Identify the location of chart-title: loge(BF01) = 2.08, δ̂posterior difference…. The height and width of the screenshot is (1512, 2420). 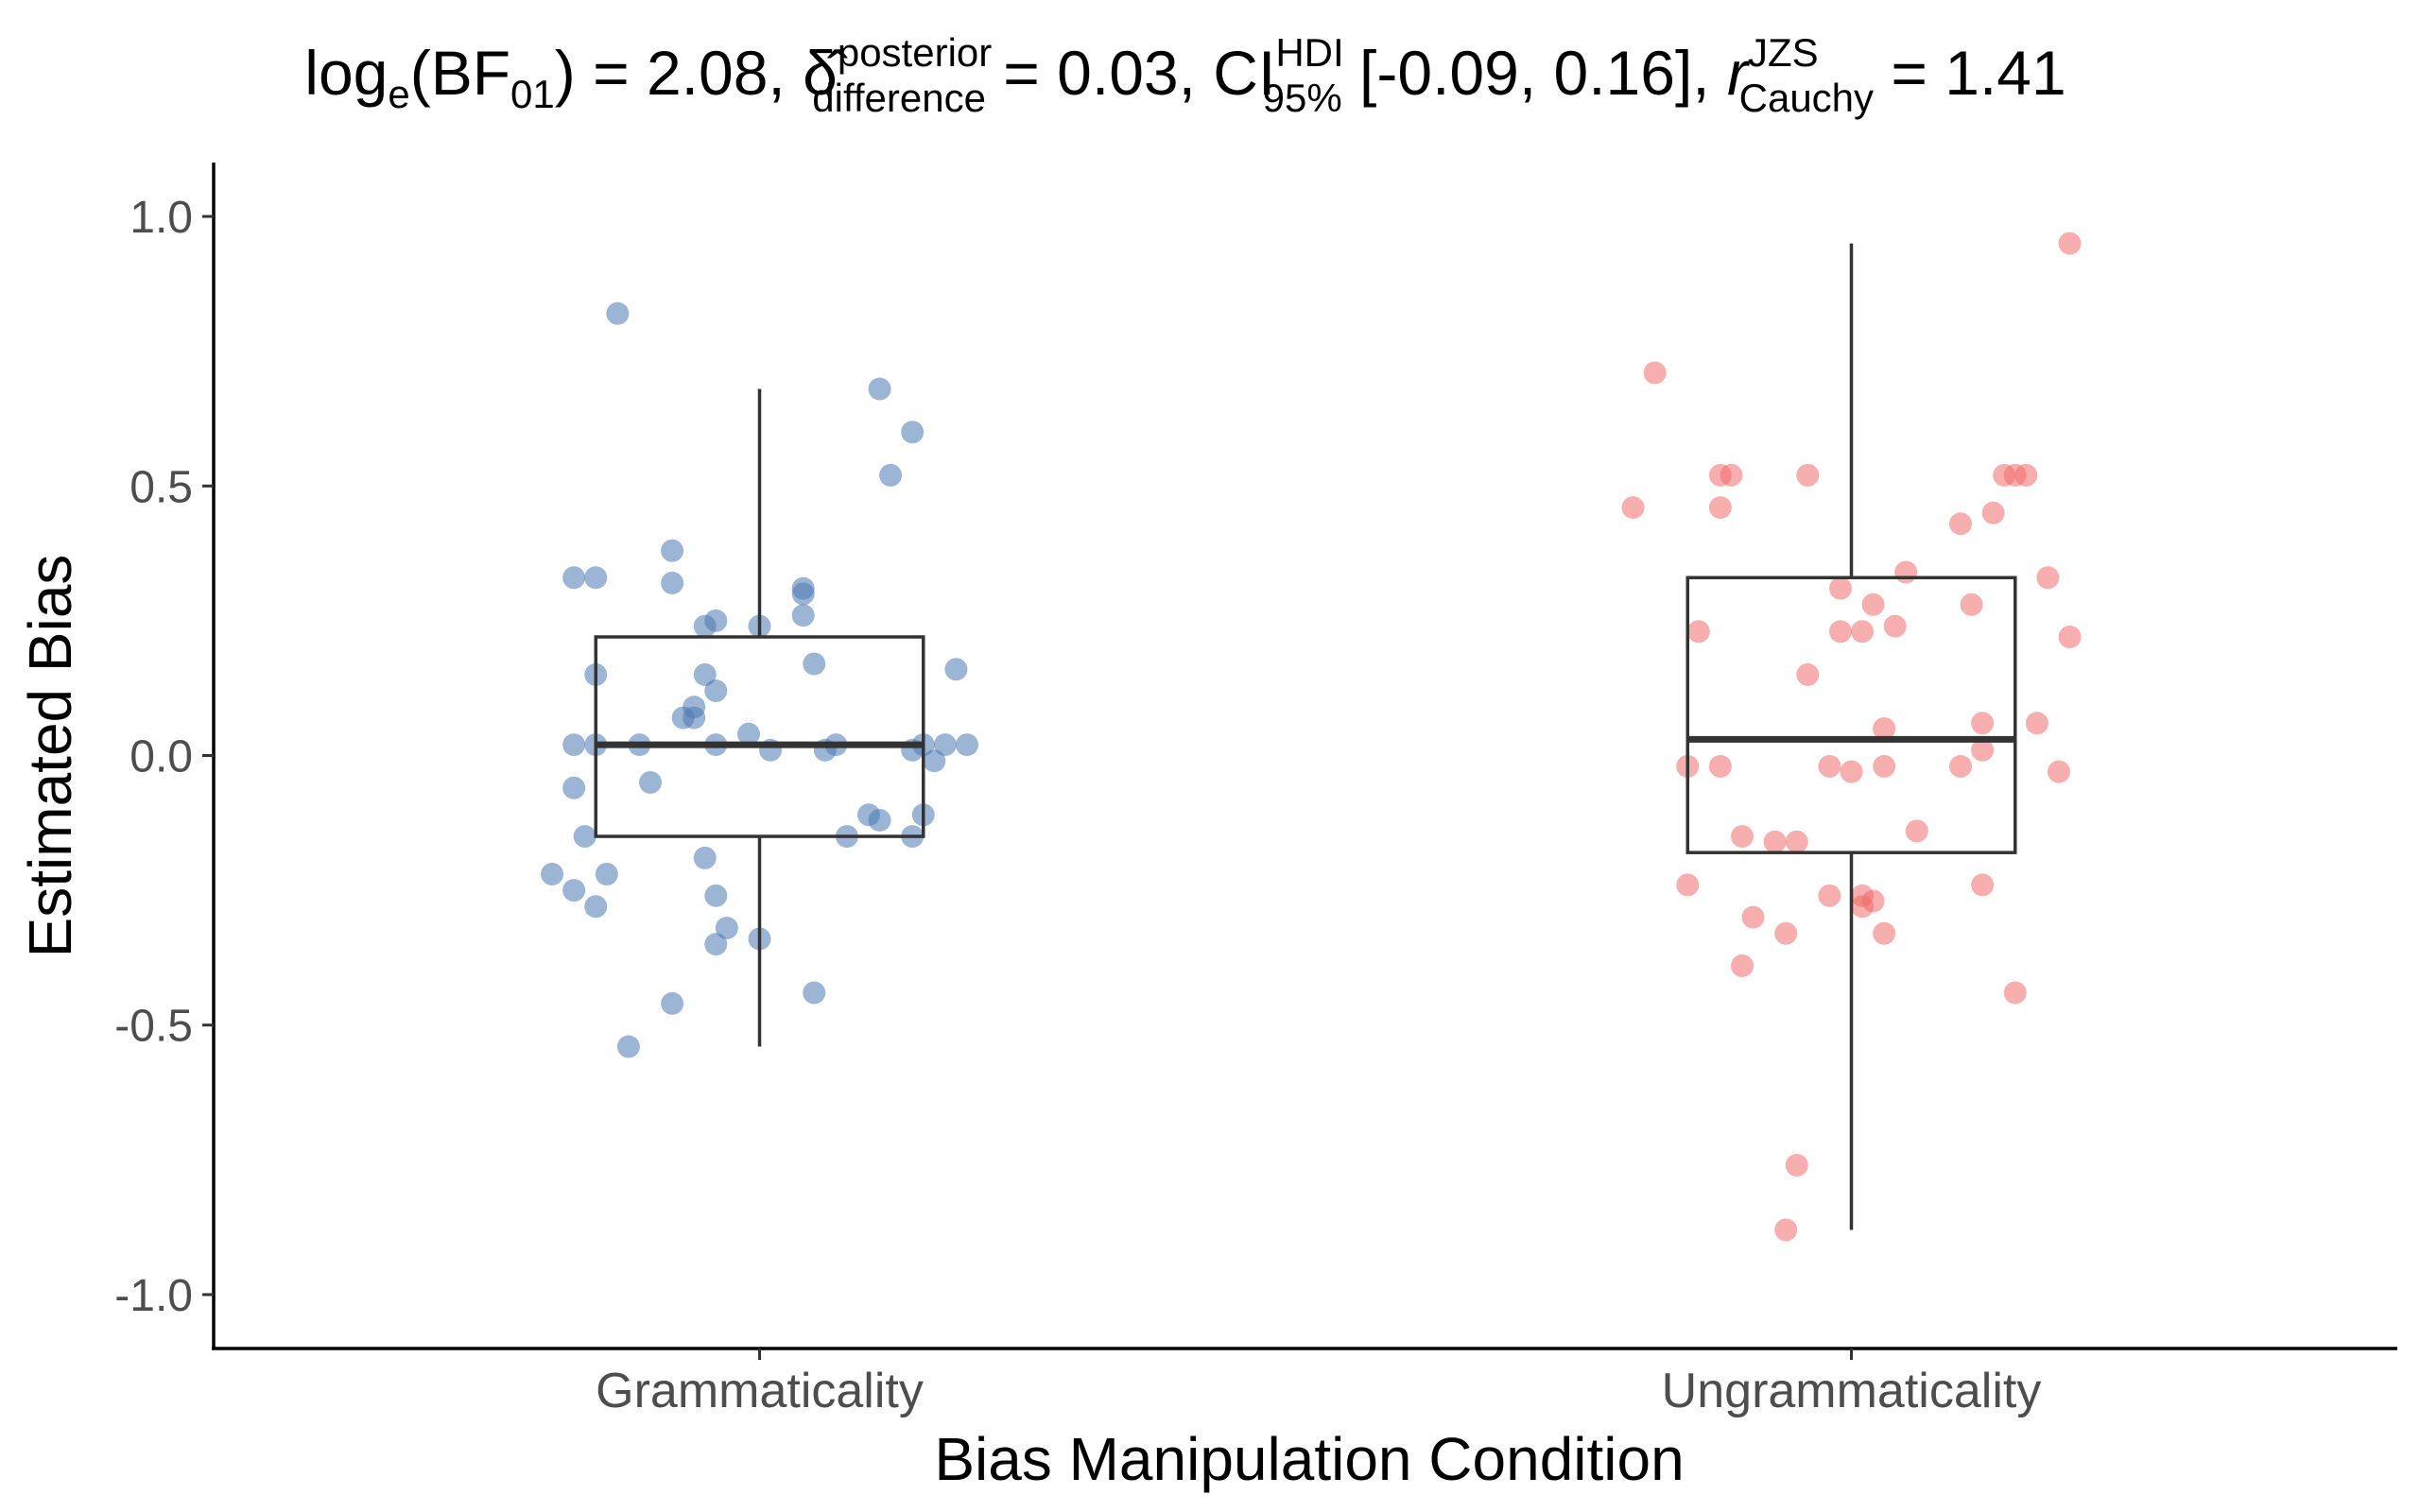
(1185, 75).